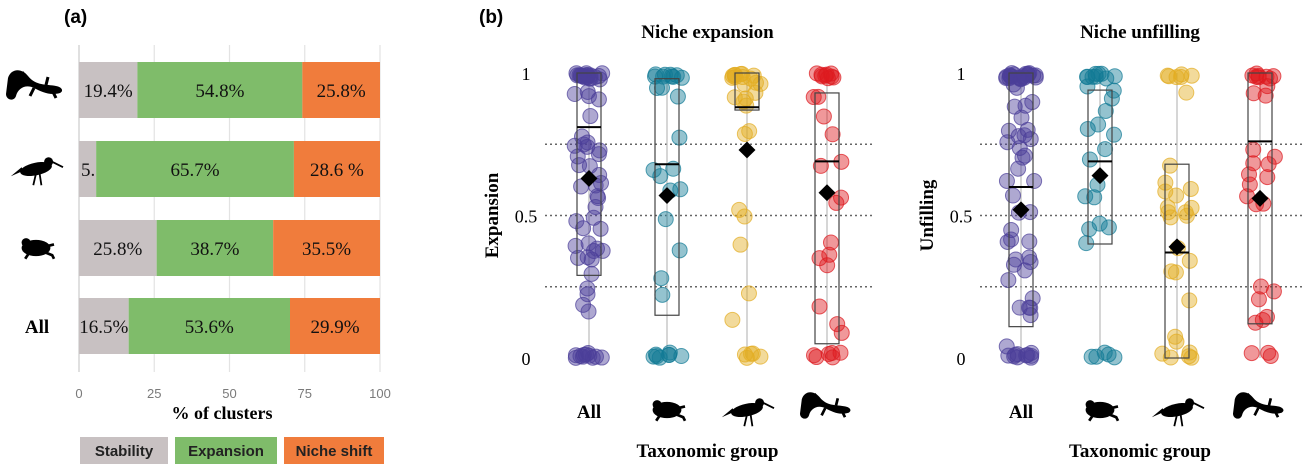 This screenshot has width=1314, height=466. I want to click on data-label: 19.4%, so click(108, 91).